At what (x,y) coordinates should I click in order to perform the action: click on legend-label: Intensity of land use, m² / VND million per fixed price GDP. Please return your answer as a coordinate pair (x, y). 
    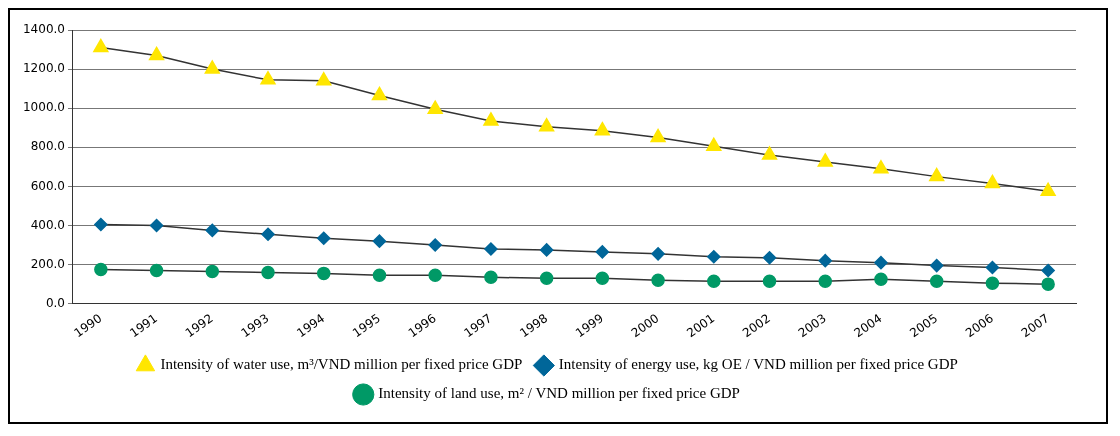
    Looking at the image, I should click on (559, 393).